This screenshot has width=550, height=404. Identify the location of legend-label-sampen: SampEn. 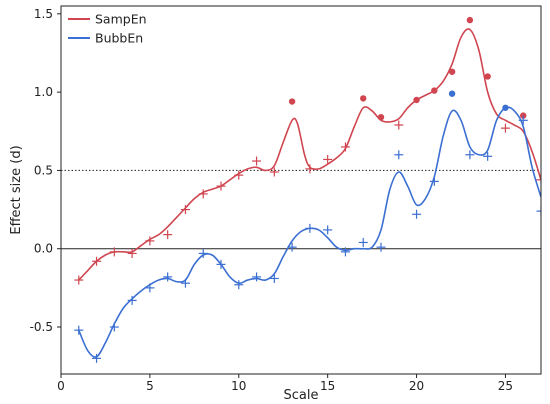
(121, 19).